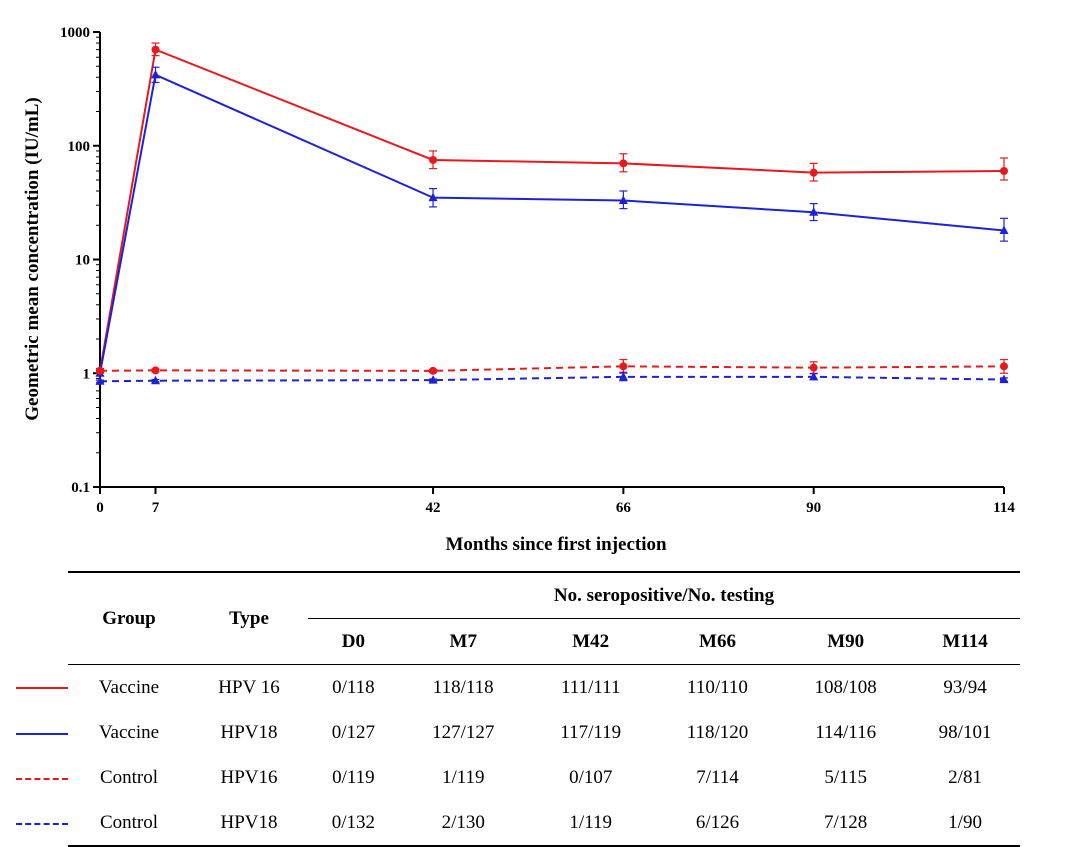 Image resolution: width=1070 pixels, height=847 pixels. Describe the element at coordinates (433, 508) in the screenshot. I see `x-tick-label: 42` at that location.